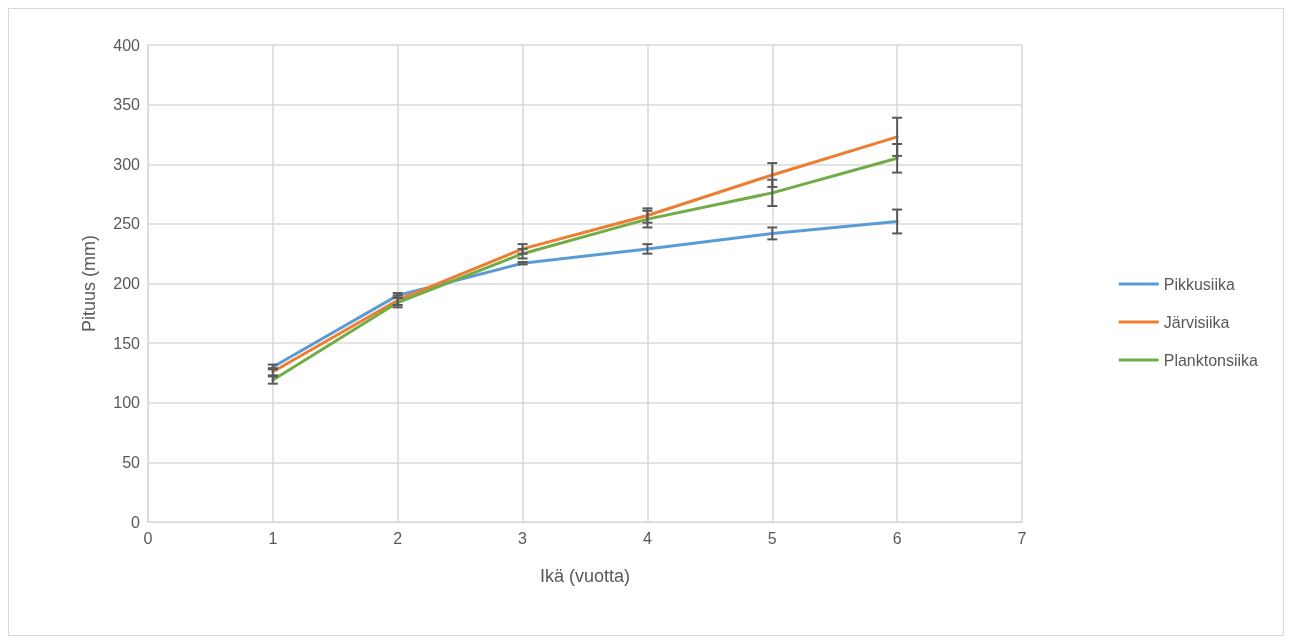 This screenshot has width=1292, height=644. Describe the element at coordinates (127, 45) in the screenshot. I see `y-tick-label: 400` at that location.